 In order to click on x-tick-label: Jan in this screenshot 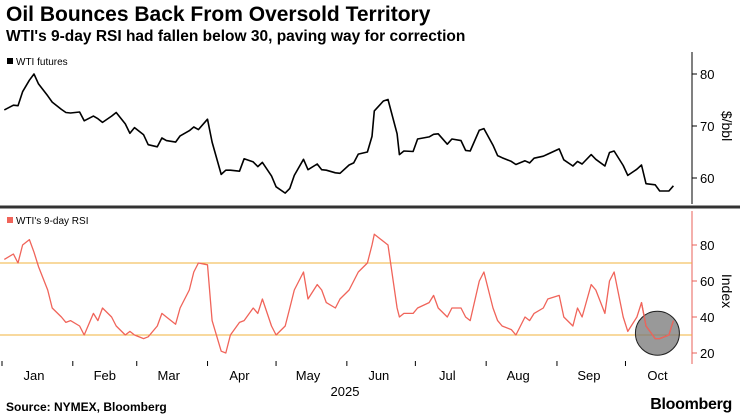, I will do `click(33, 375)`.